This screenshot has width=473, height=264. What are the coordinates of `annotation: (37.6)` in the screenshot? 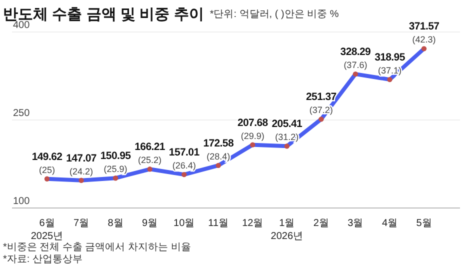 It's located at (356, 65).